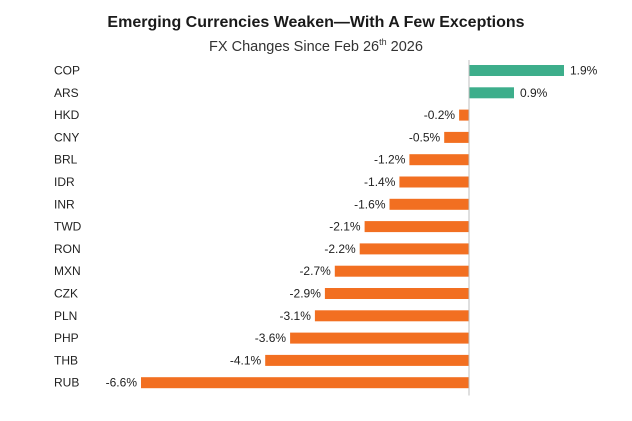 The image size is (632, 421). What do you see at coordinates (315, 271) in the screenshot?
I see `value-label-mxn: -2.7%` at bounding box center [315, 271].